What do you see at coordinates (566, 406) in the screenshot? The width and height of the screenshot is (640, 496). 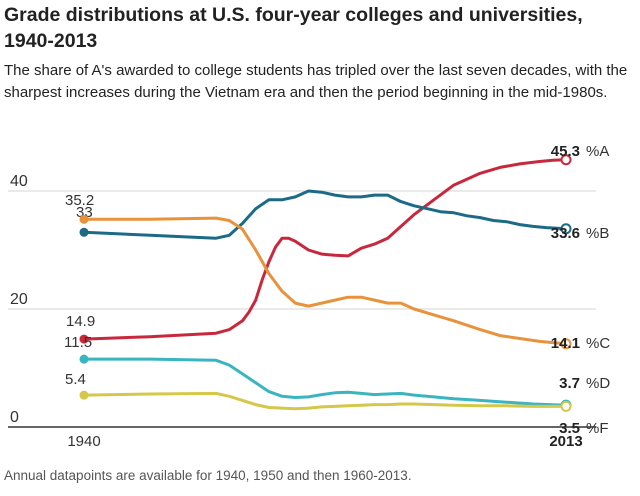 I see `end-point-f` at bounding box center [566, 406].